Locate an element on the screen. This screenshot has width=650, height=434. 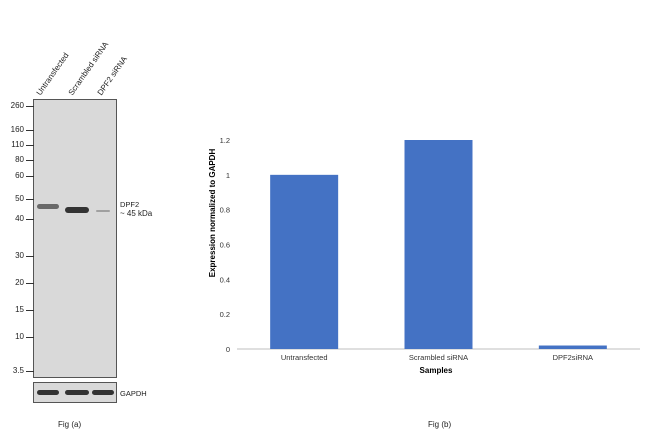
loading-control-label: GAPDH is located at coordinates (133, 393).